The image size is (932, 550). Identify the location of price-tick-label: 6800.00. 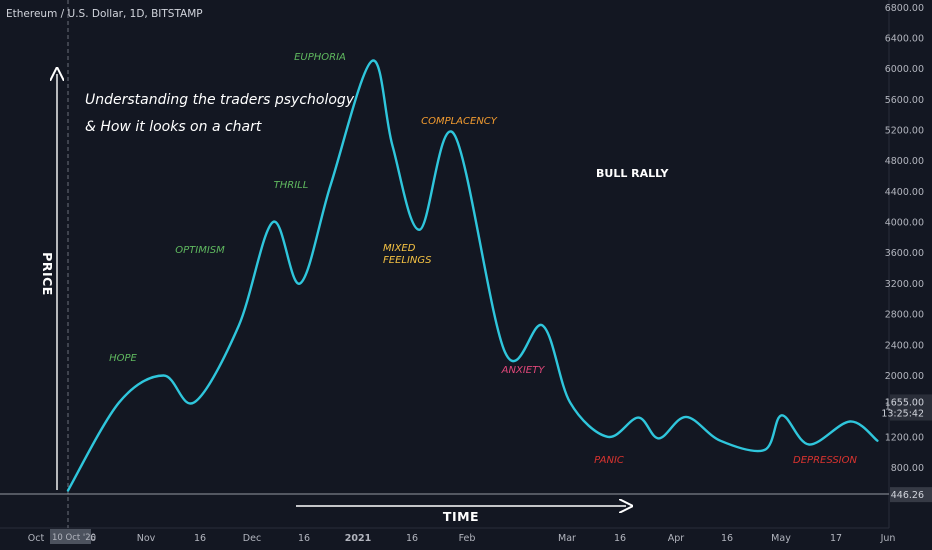
(904, 8).